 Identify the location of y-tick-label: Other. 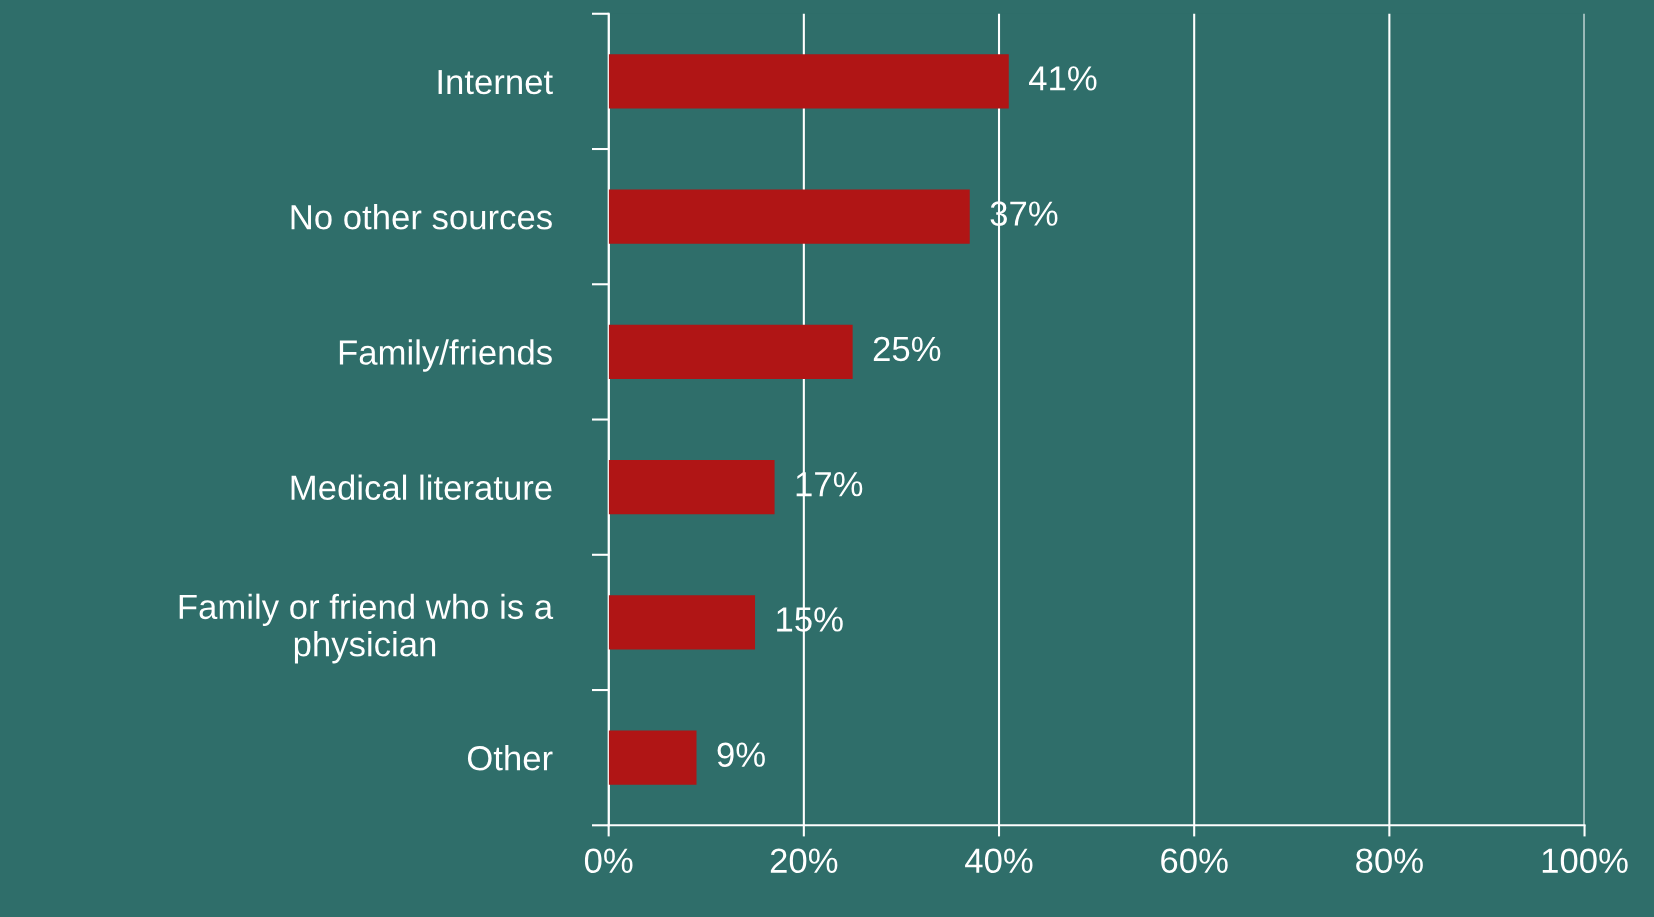
(510, 758).